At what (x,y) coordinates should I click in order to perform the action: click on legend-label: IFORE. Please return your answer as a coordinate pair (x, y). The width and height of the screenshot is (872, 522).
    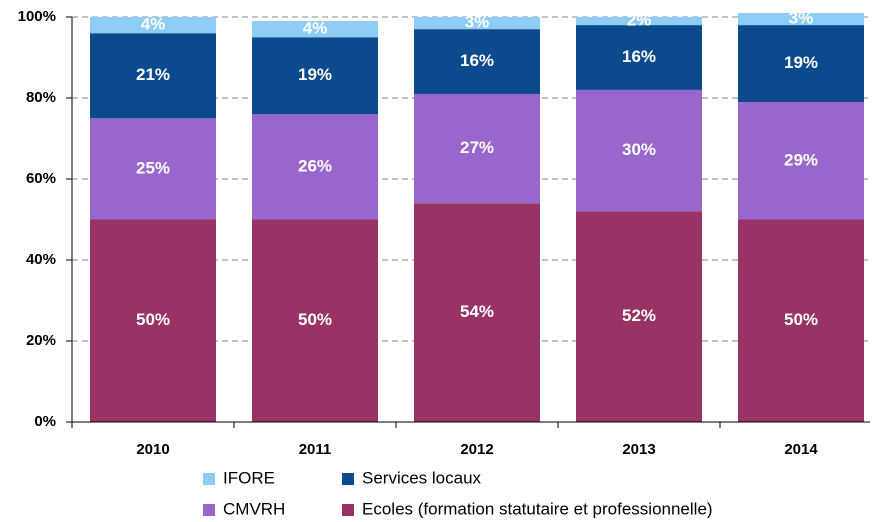
    Looking at the image, I should click on (249, 477).